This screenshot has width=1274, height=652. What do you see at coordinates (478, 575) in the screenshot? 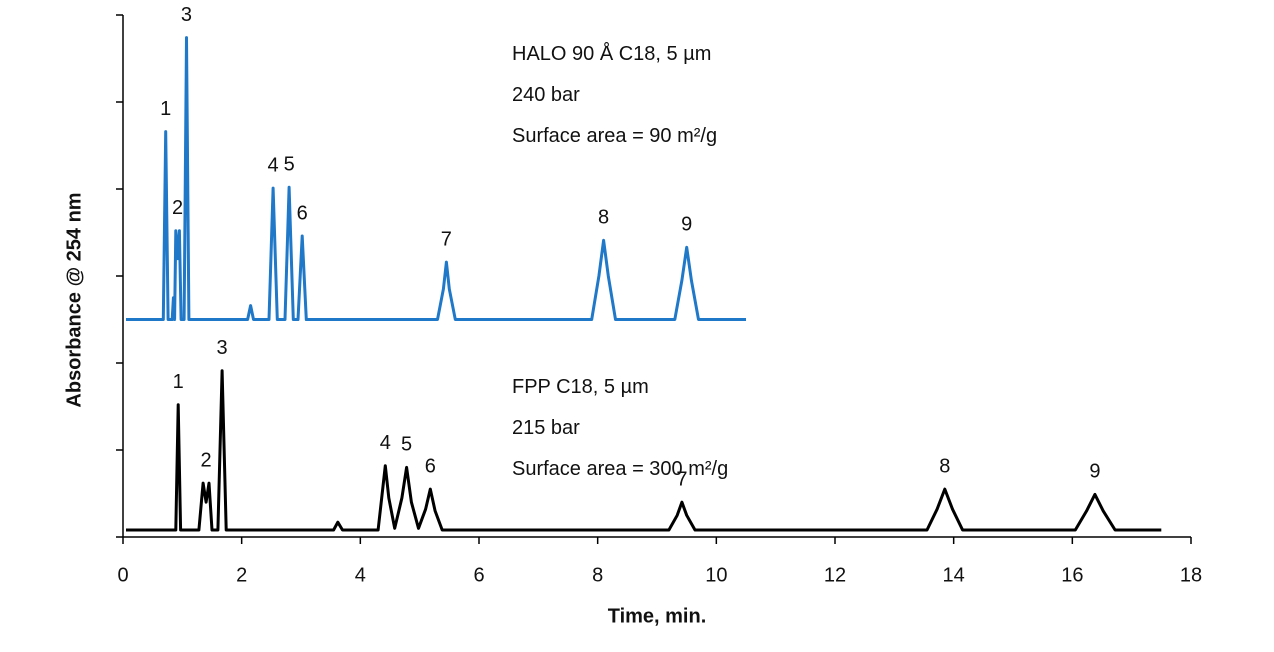
I see `x-tick-label: 6` at bounding box center [478, 575].